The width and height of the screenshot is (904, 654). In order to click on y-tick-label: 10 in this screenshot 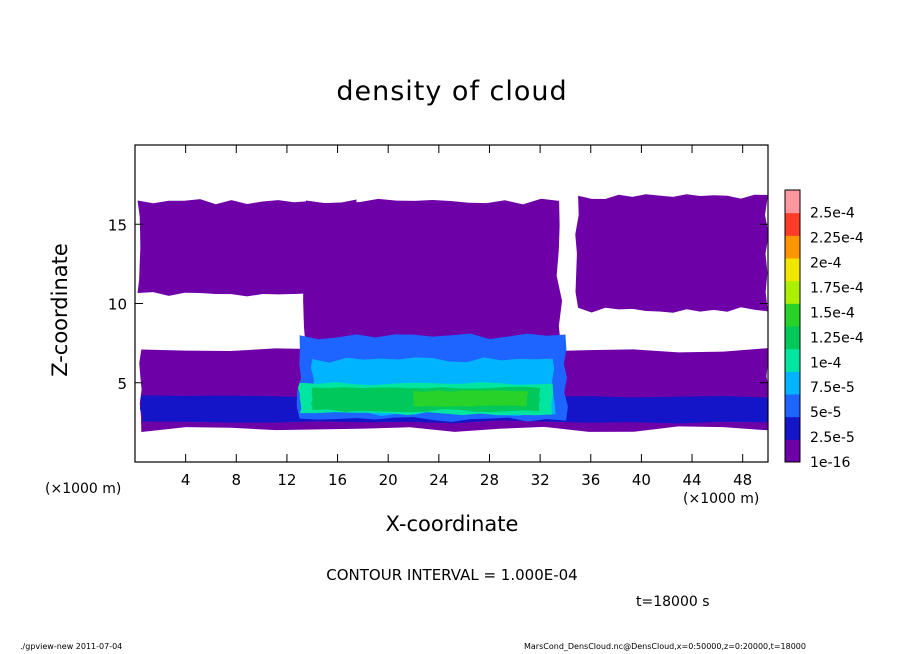, I will do `click(117, 305)`.